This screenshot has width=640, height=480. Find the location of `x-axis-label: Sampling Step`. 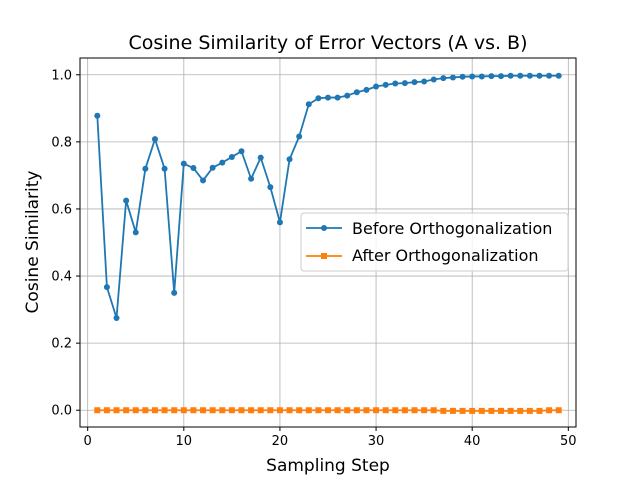

x-axis-label: Sampling Step is located at coordinates (328, 466).